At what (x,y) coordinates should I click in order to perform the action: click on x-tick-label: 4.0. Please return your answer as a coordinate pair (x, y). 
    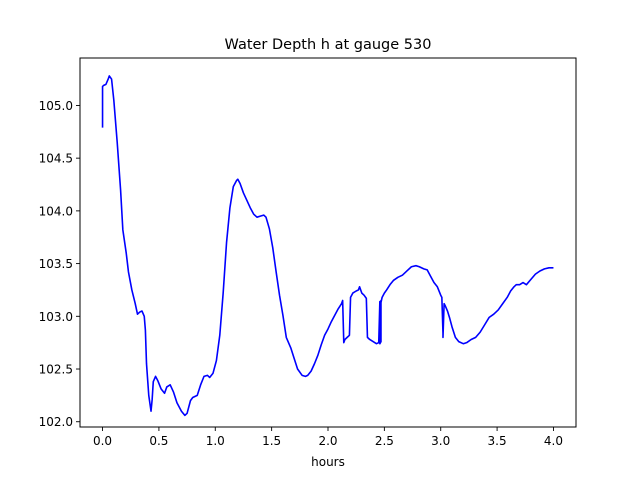
    Looking at the image, I should click on (553, 441).